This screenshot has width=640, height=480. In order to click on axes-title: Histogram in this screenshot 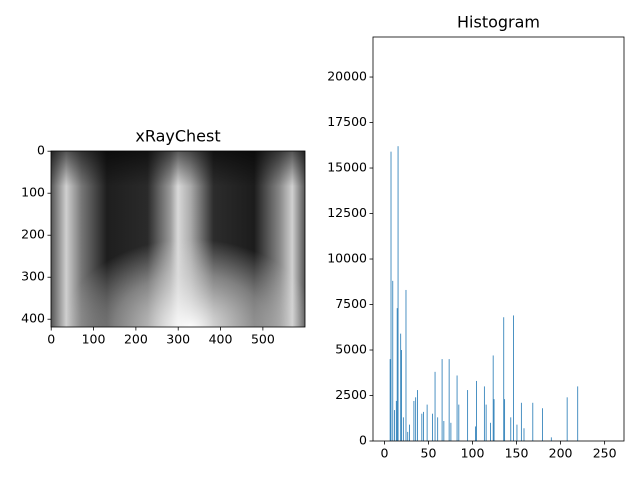, I will do `click(498, 22)`.